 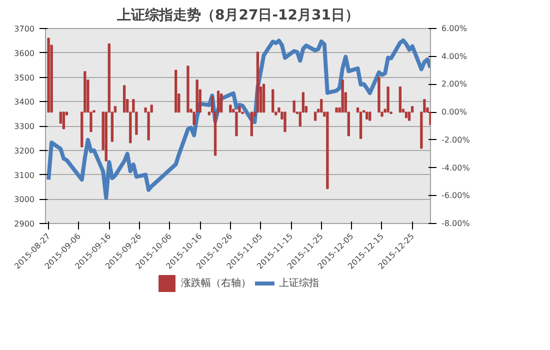 What do you see at coordinates (24, 77) in the screenshot?
I see `y-tick-label: 3500` at bounding box center [24, 77].